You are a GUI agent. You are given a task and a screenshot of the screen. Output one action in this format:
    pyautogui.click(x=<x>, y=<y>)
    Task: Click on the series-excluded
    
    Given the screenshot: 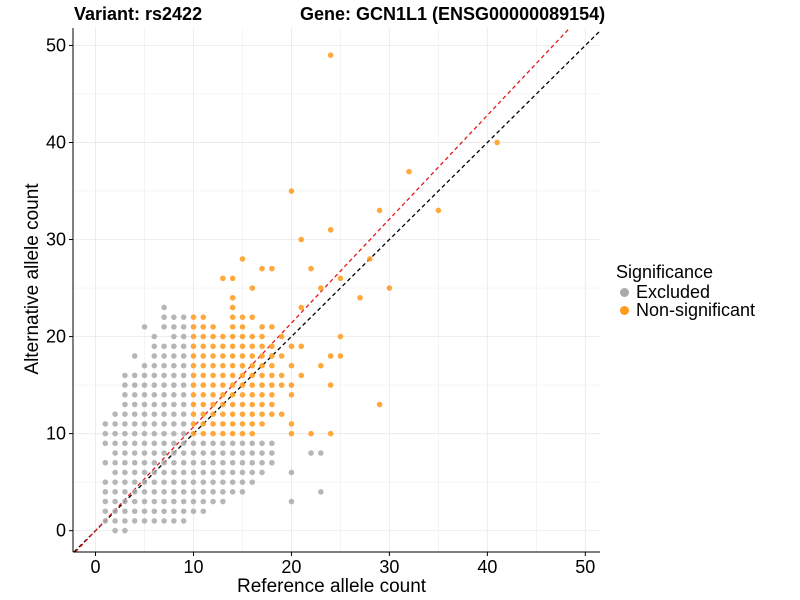 What is the action you would take?
    pyautogui.click(x=213, y=419)
    